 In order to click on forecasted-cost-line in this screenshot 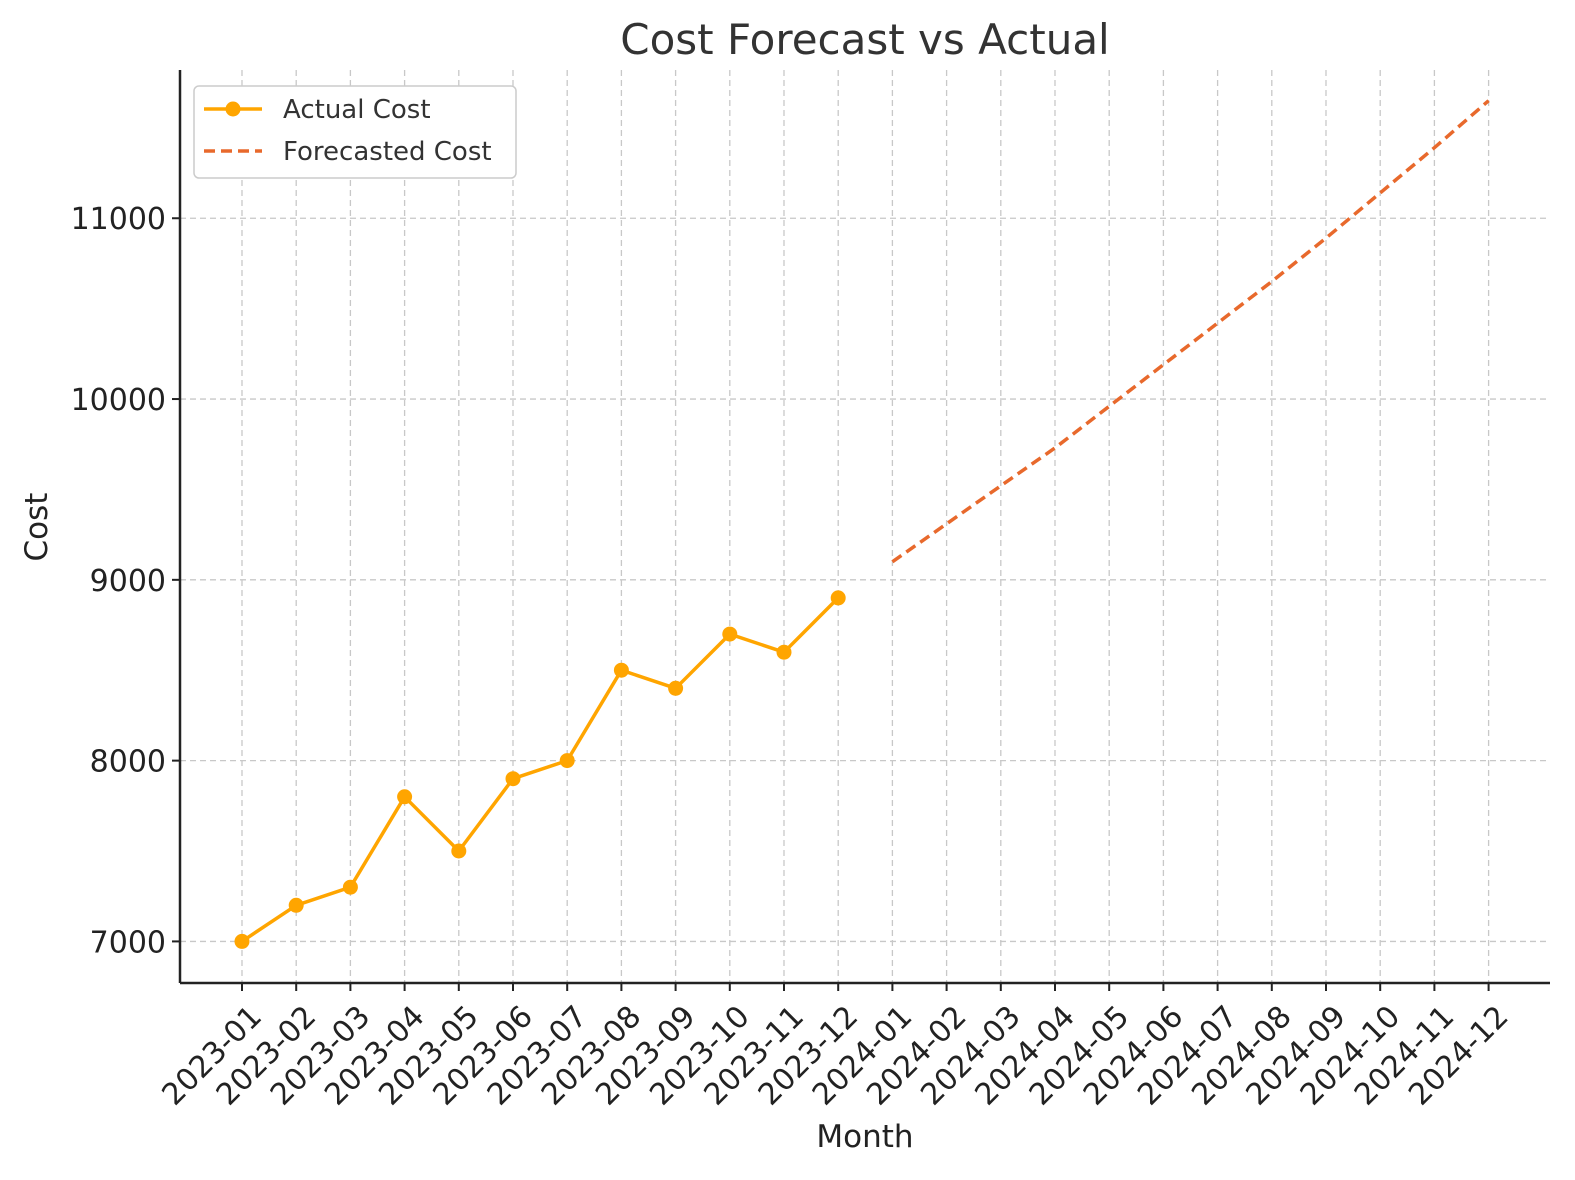, I will do `click(1190, 331)`.